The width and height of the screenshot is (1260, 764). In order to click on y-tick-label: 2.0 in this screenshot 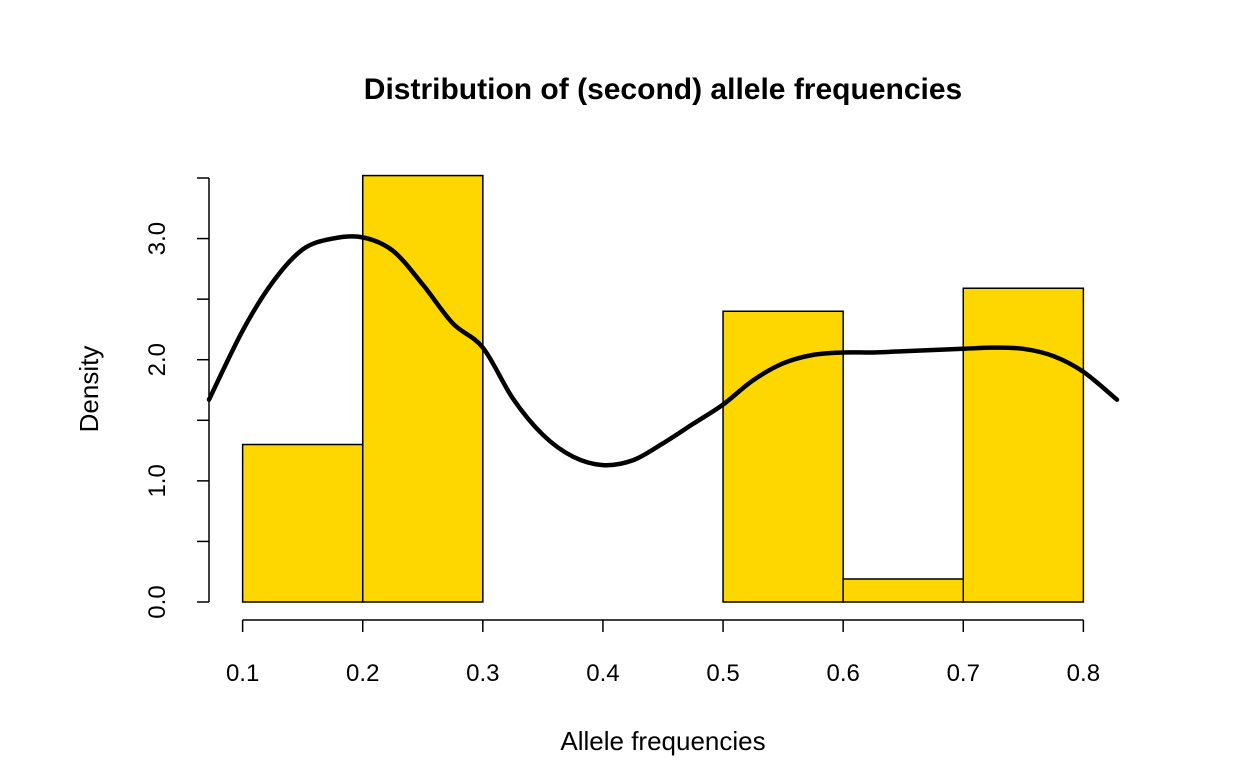, I will do `click(157, 359)`.